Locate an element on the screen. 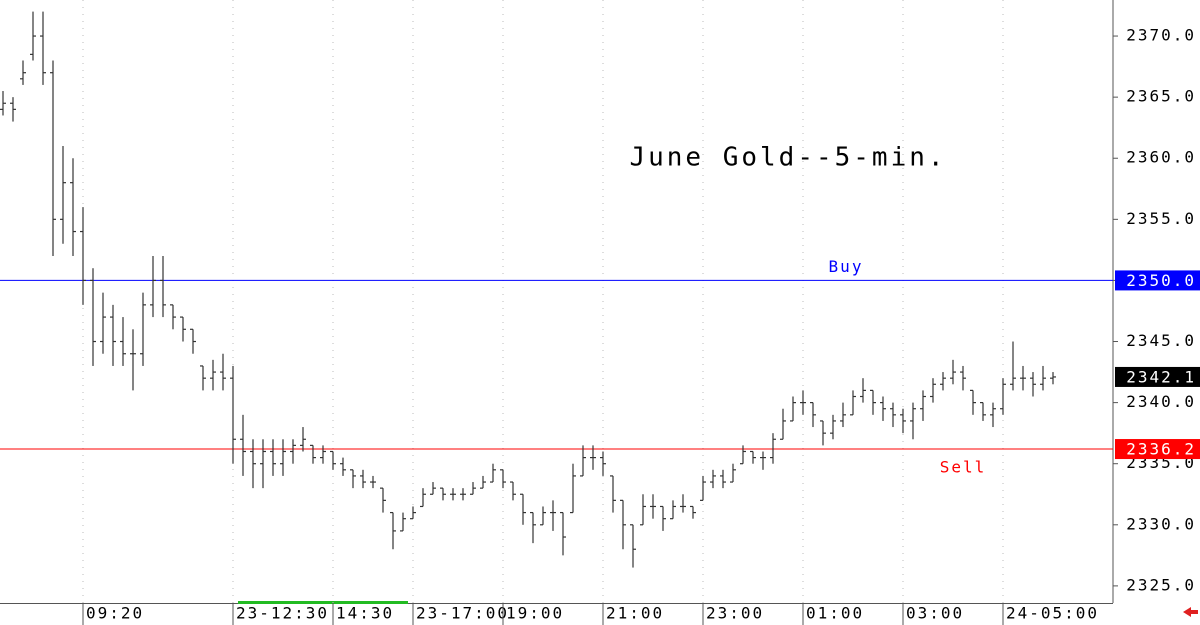 The image size is (1200, 625). y-tick-label: 2345.0 is located at coordinates (1161, 340).